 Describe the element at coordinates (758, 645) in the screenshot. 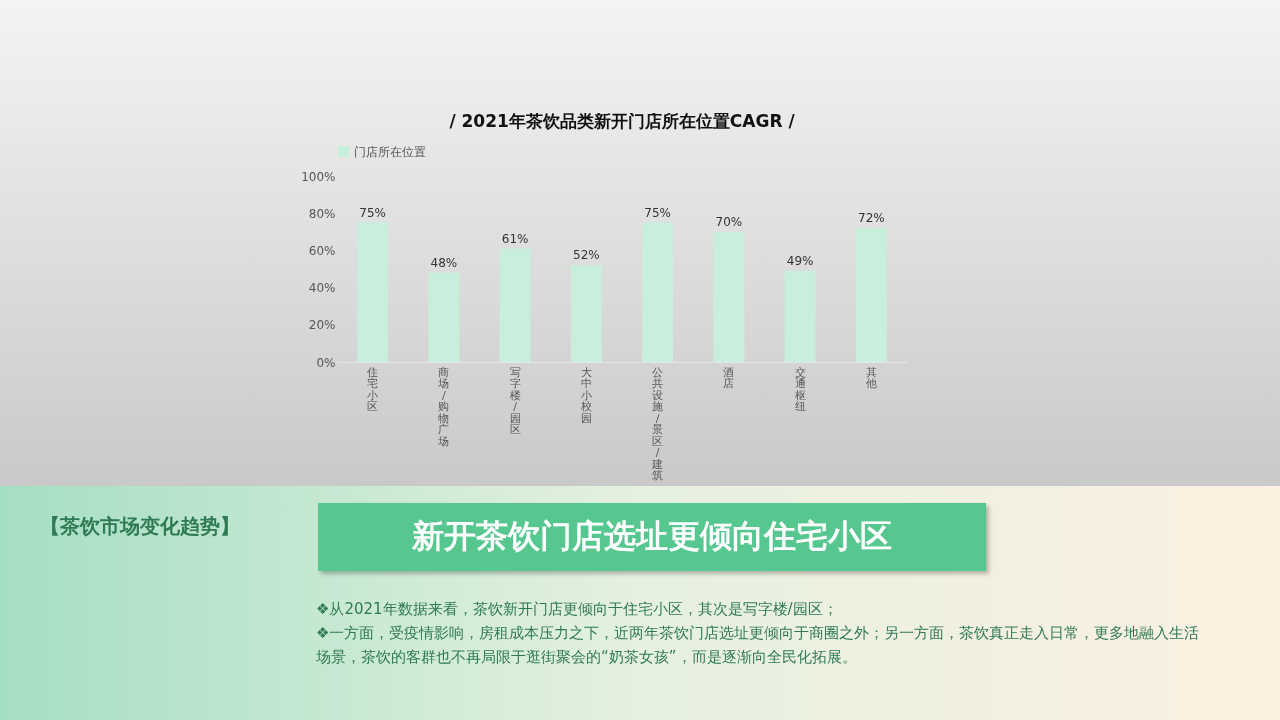

I see `text: ❖一方面，受疫情影响，房租成本压力之下，近两年茶饮门店选址更倾向于商圈之外；另一方面，茶饮真正走入日常，更多地融入生活场景，茶饮的客群也不再局限于逛街聚会的“奶茶女孩”，而是逐渐向全民化拓展。` at that location.